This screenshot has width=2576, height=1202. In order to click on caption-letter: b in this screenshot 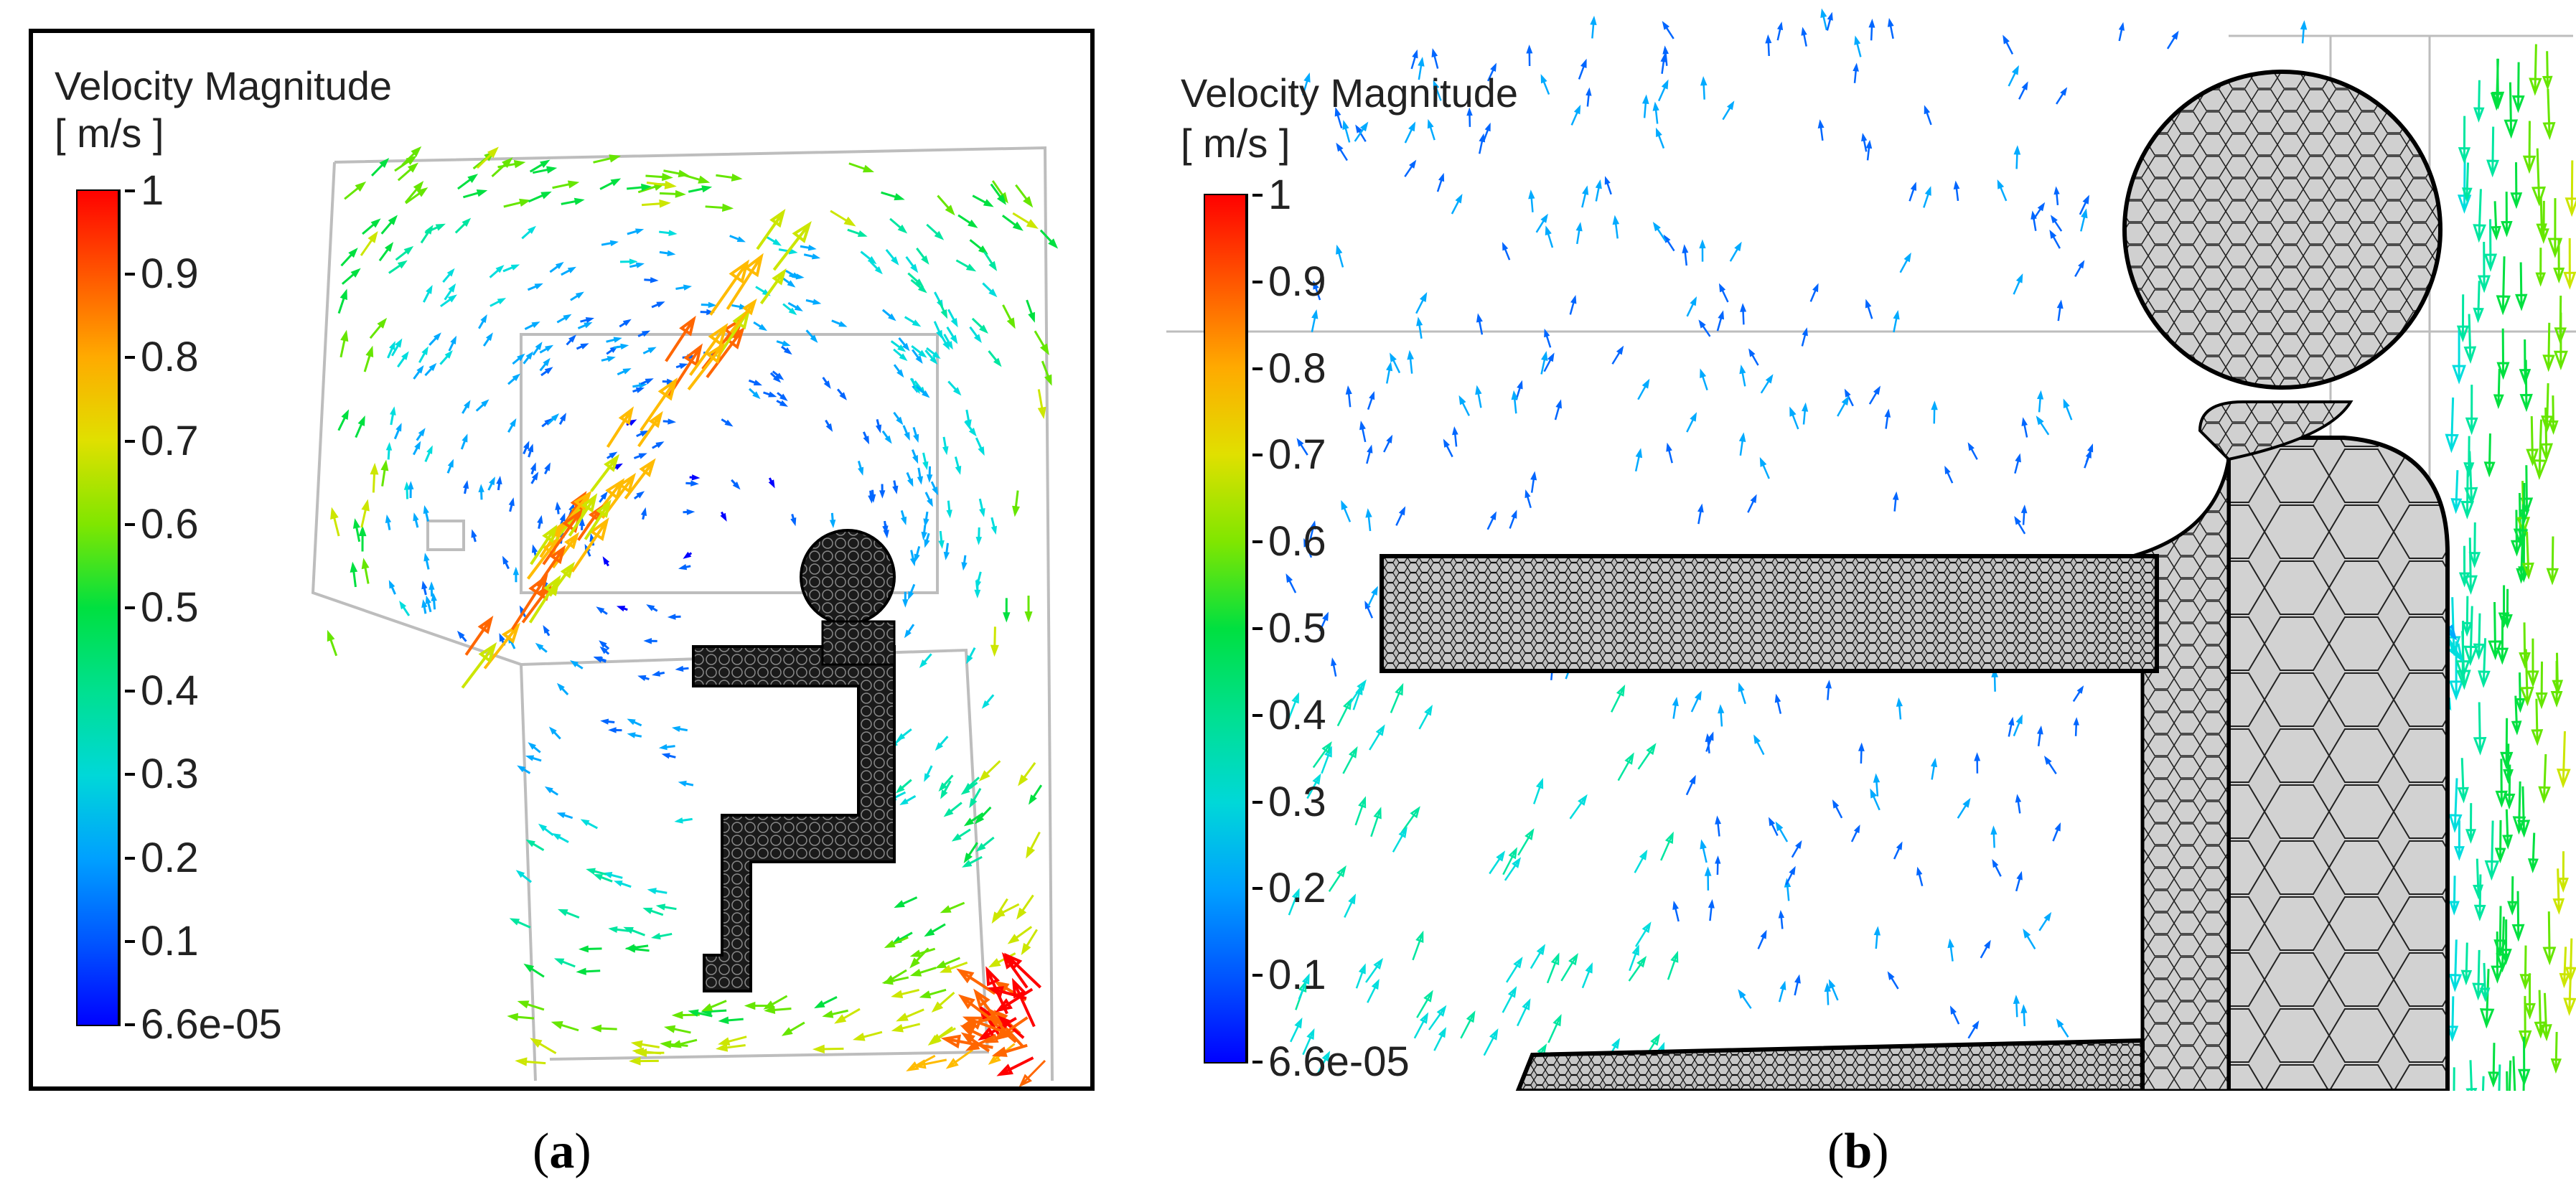, I will do `click(1859, 1152)`.